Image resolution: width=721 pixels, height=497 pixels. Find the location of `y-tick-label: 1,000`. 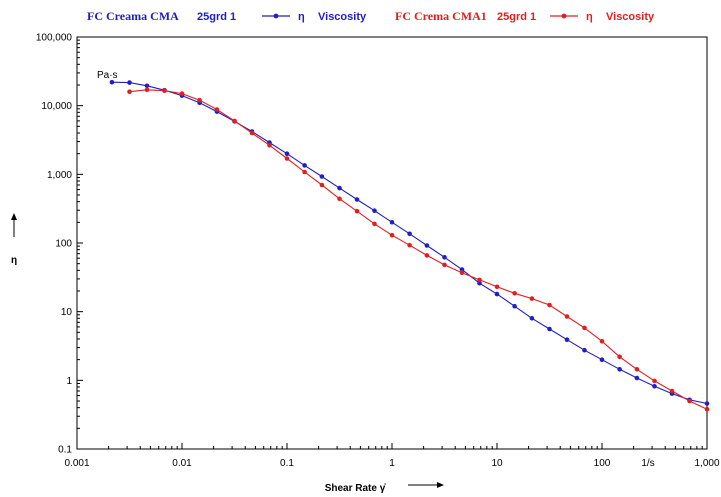

y-tick-label: 1,000 is located at coordinates (59, 175).